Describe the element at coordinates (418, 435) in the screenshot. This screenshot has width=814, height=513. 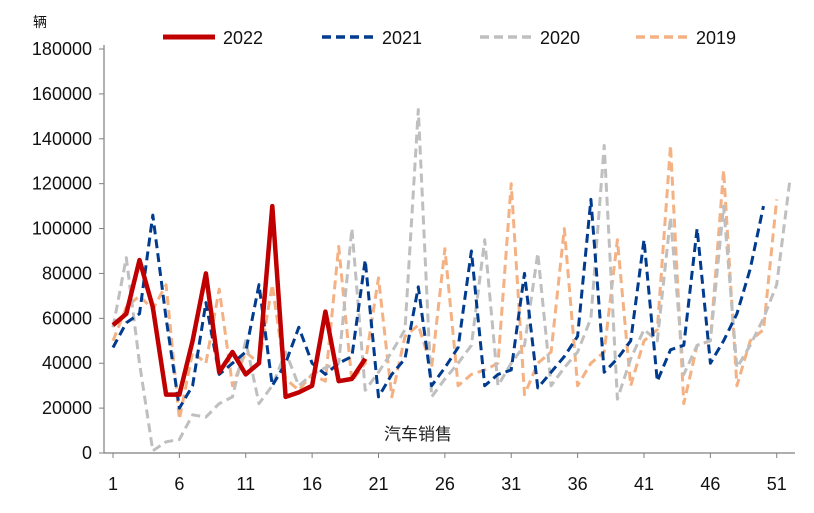
I see `chart-annotation: 汽车销售` at that location.